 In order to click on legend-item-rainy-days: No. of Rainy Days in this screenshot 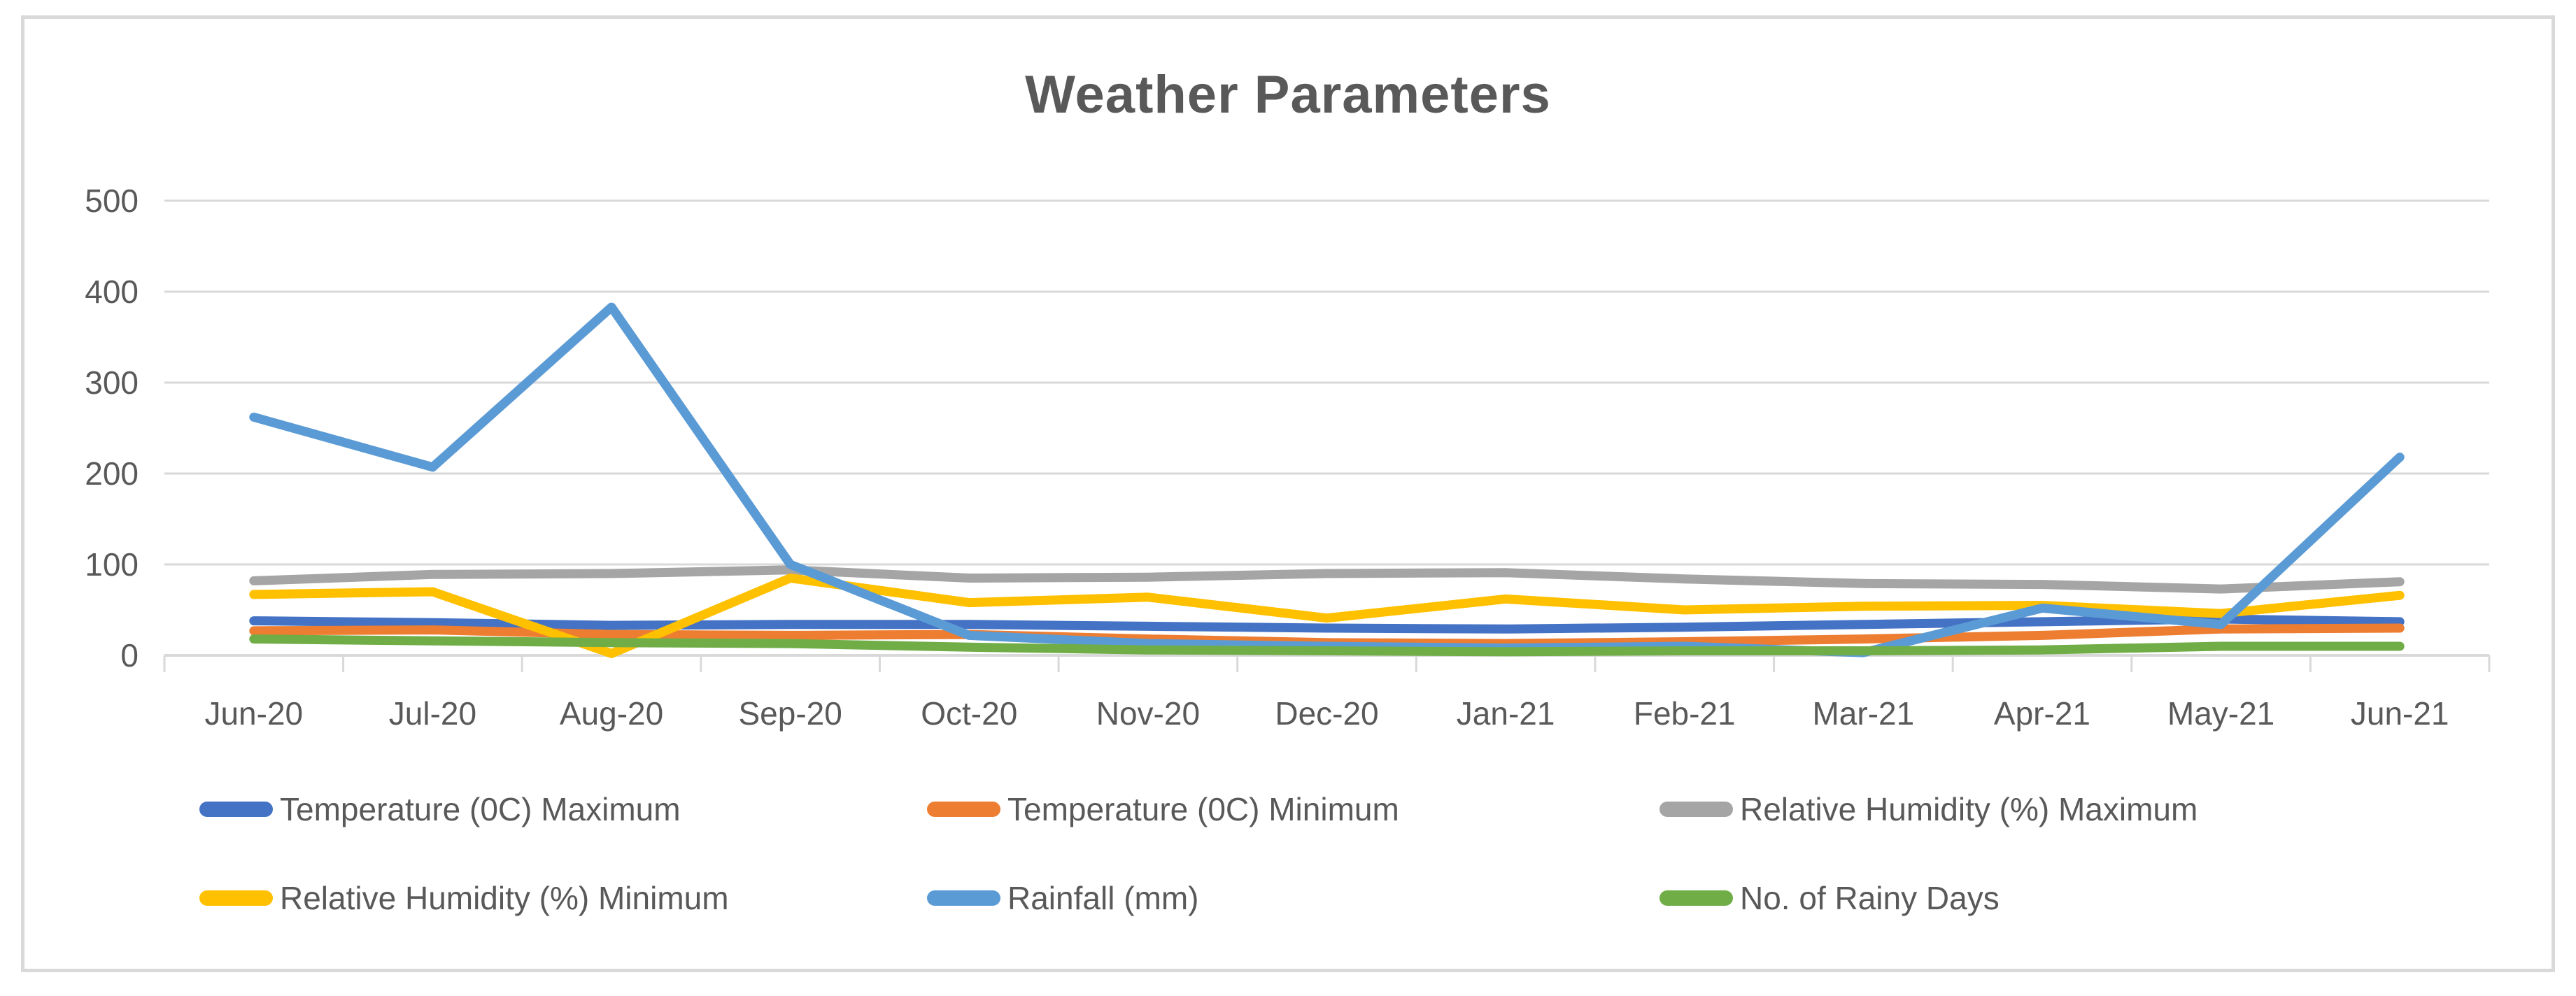, I will do `click(1829, 898)`.